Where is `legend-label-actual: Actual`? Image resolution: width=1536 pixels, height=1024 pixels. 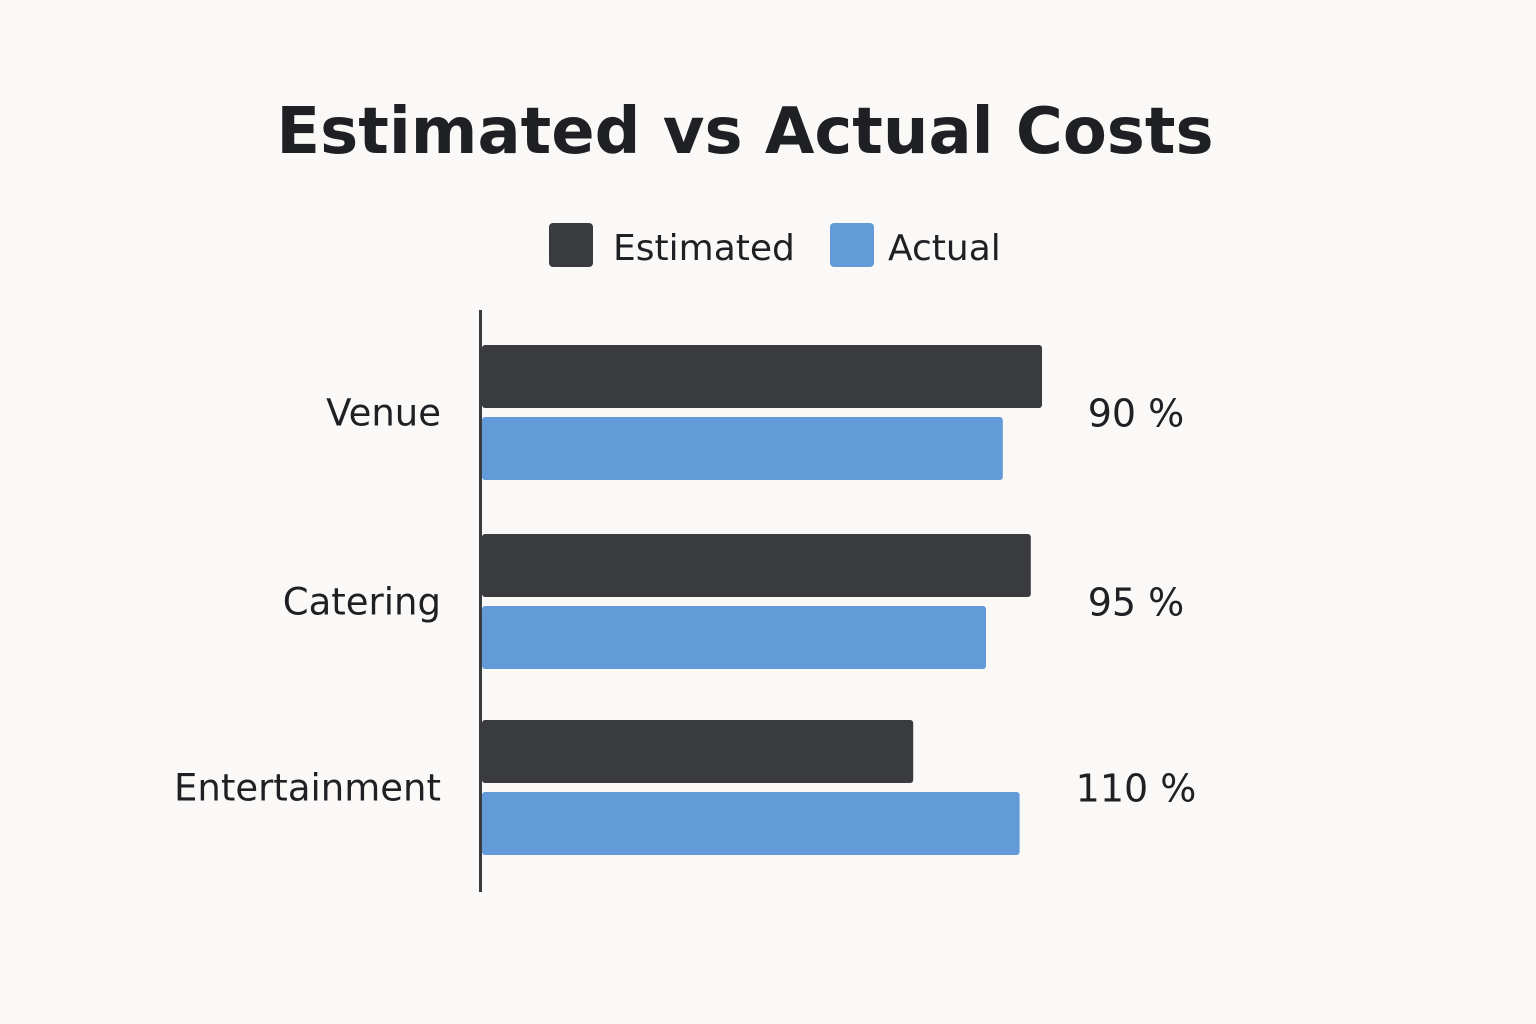 legend-label-actual: Actual is located at coordinates (944, 248).